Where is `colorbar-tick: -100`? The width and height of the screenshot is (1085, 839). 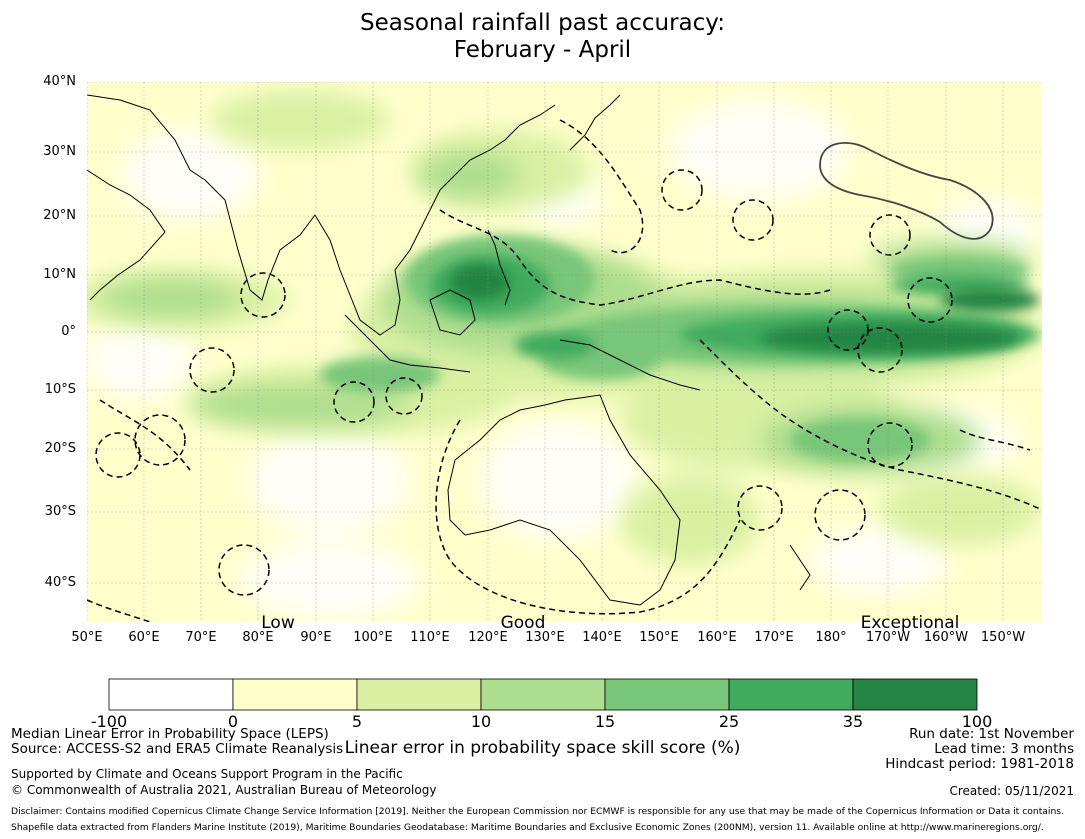 colorbar-tick: -100 is located at coordinates (109, 721).